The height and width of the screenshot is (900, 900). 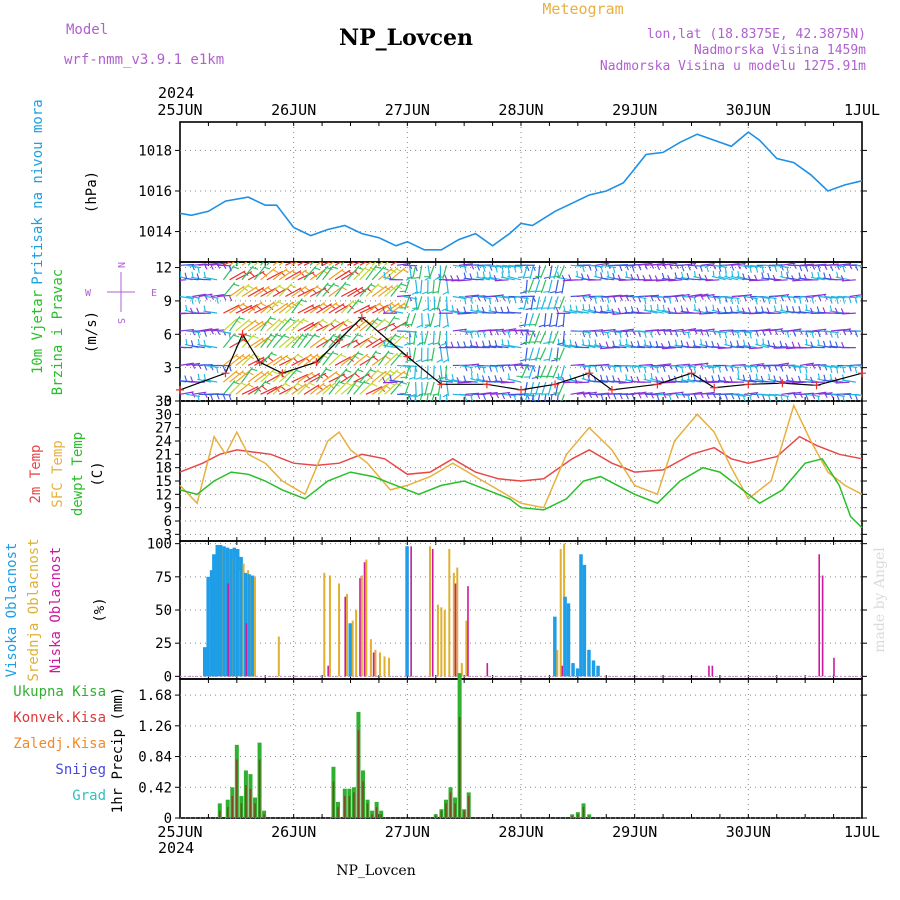 What do you see at coordinates (36, 473) in the screenshot?
I see `temp2m-axis-label: 2m Temp` at bounding box center [36, 473].